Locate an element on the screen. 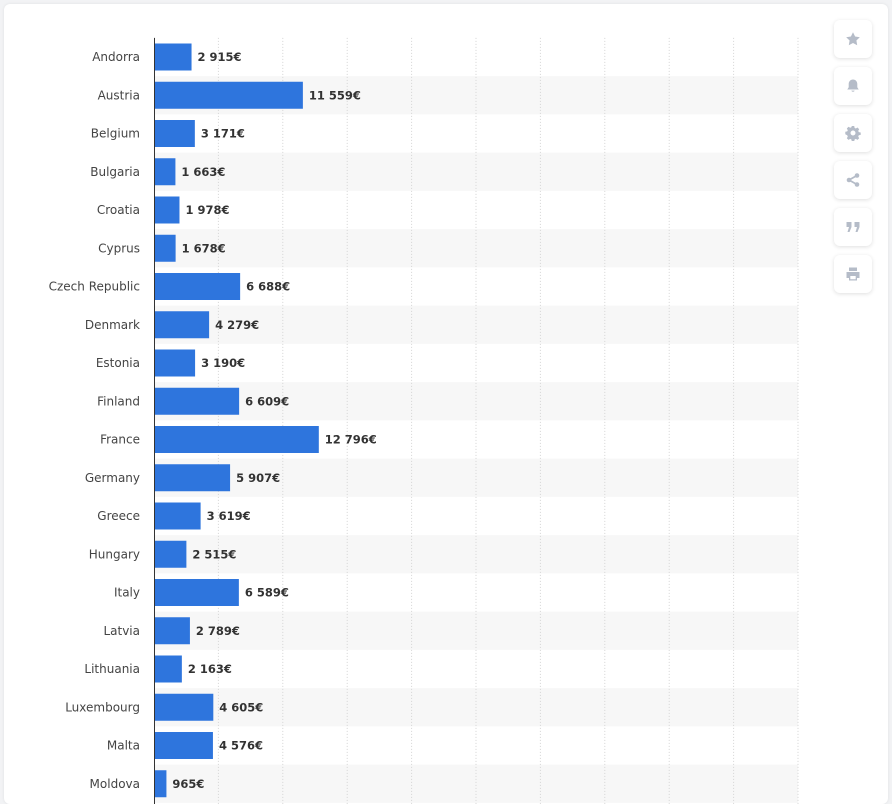 The image size is (892, 804). category-label: Denmark is located at coordinates (112, 325).